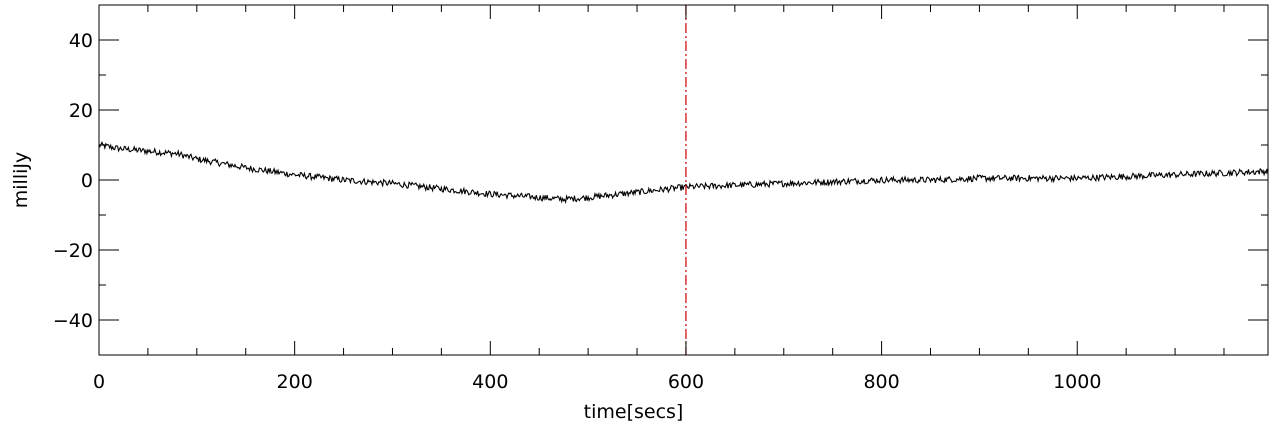 The width and height of the screenshot is (1273, 429). Describe the element at coordinates (73, 251) in the screenshot. I see `y-tick-label: −20` at that location.